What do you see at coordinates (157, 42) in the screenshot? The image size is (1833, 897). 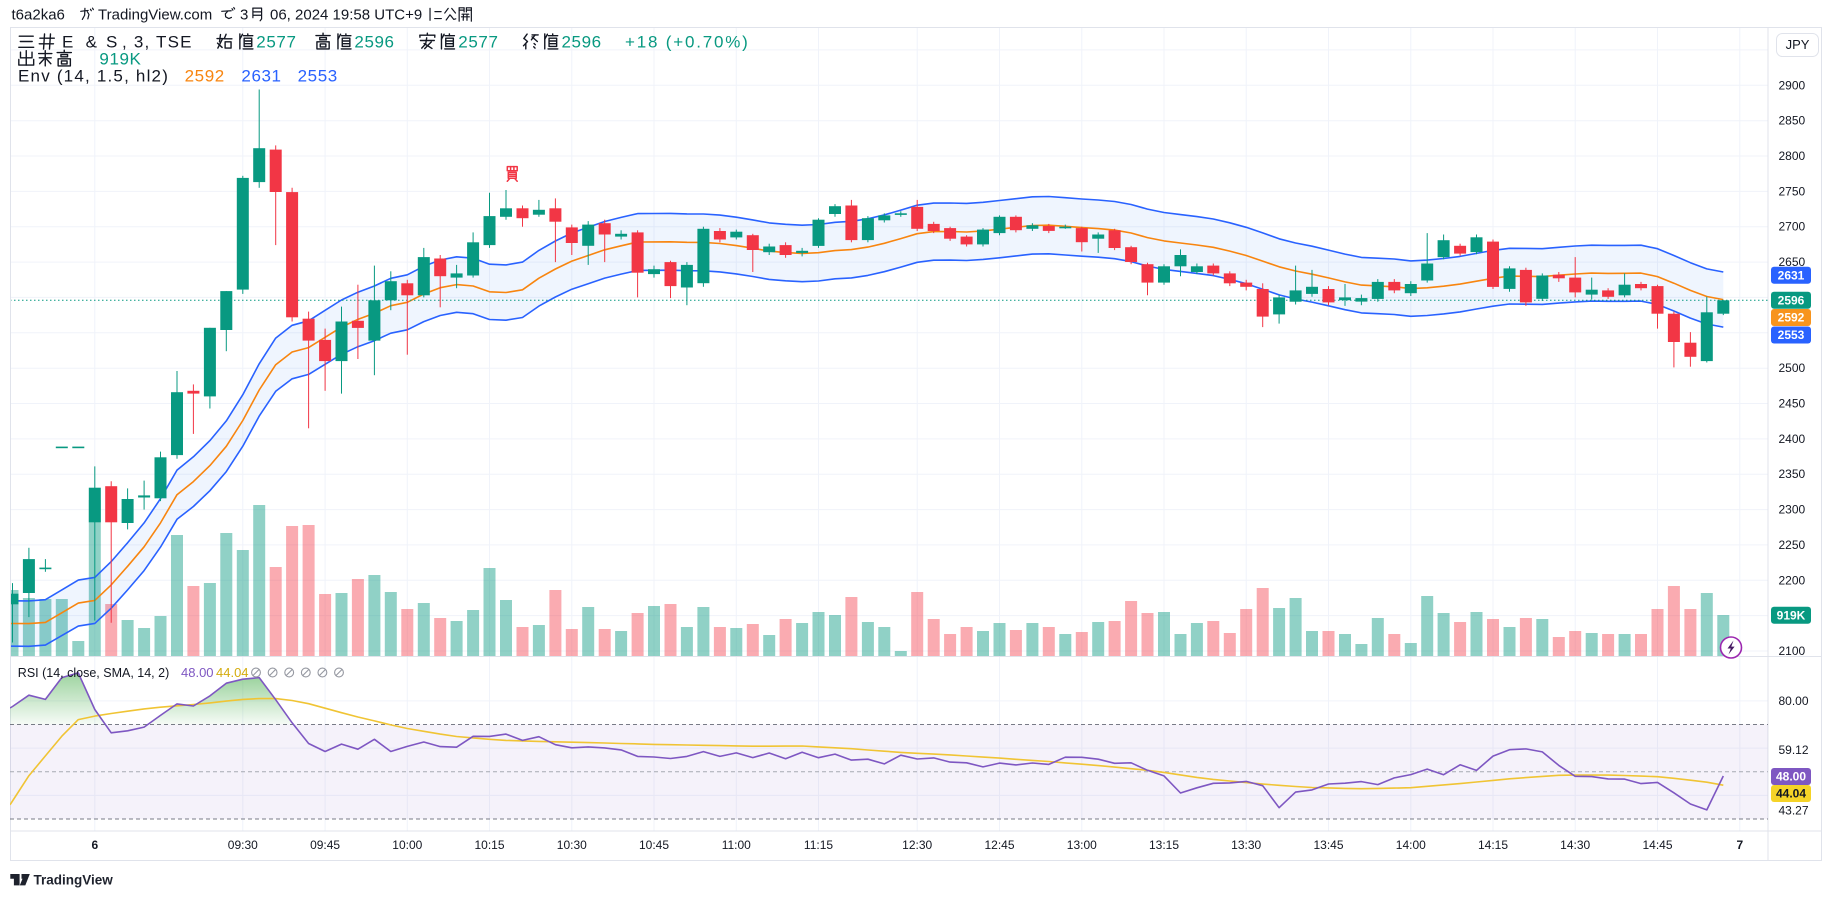 I see `svg-text: , 3, TSE` at bounding box center [157, 42].